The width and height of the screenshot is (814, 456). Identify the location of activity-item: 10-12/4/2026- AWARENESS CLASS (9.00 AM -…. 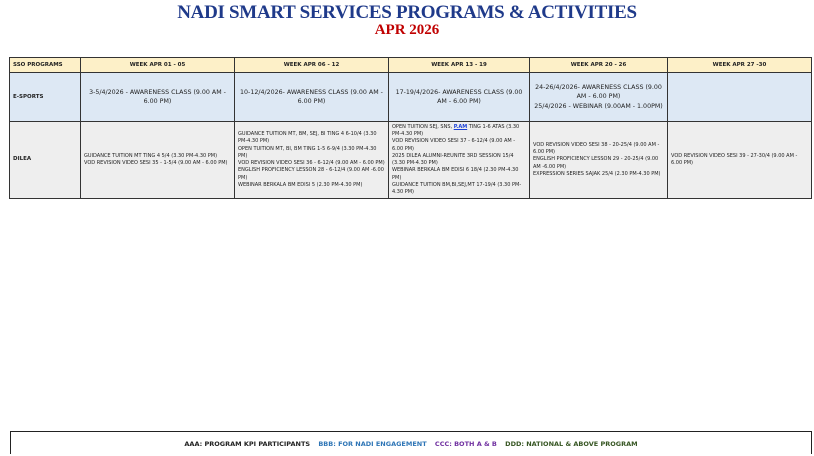
(311, 96).